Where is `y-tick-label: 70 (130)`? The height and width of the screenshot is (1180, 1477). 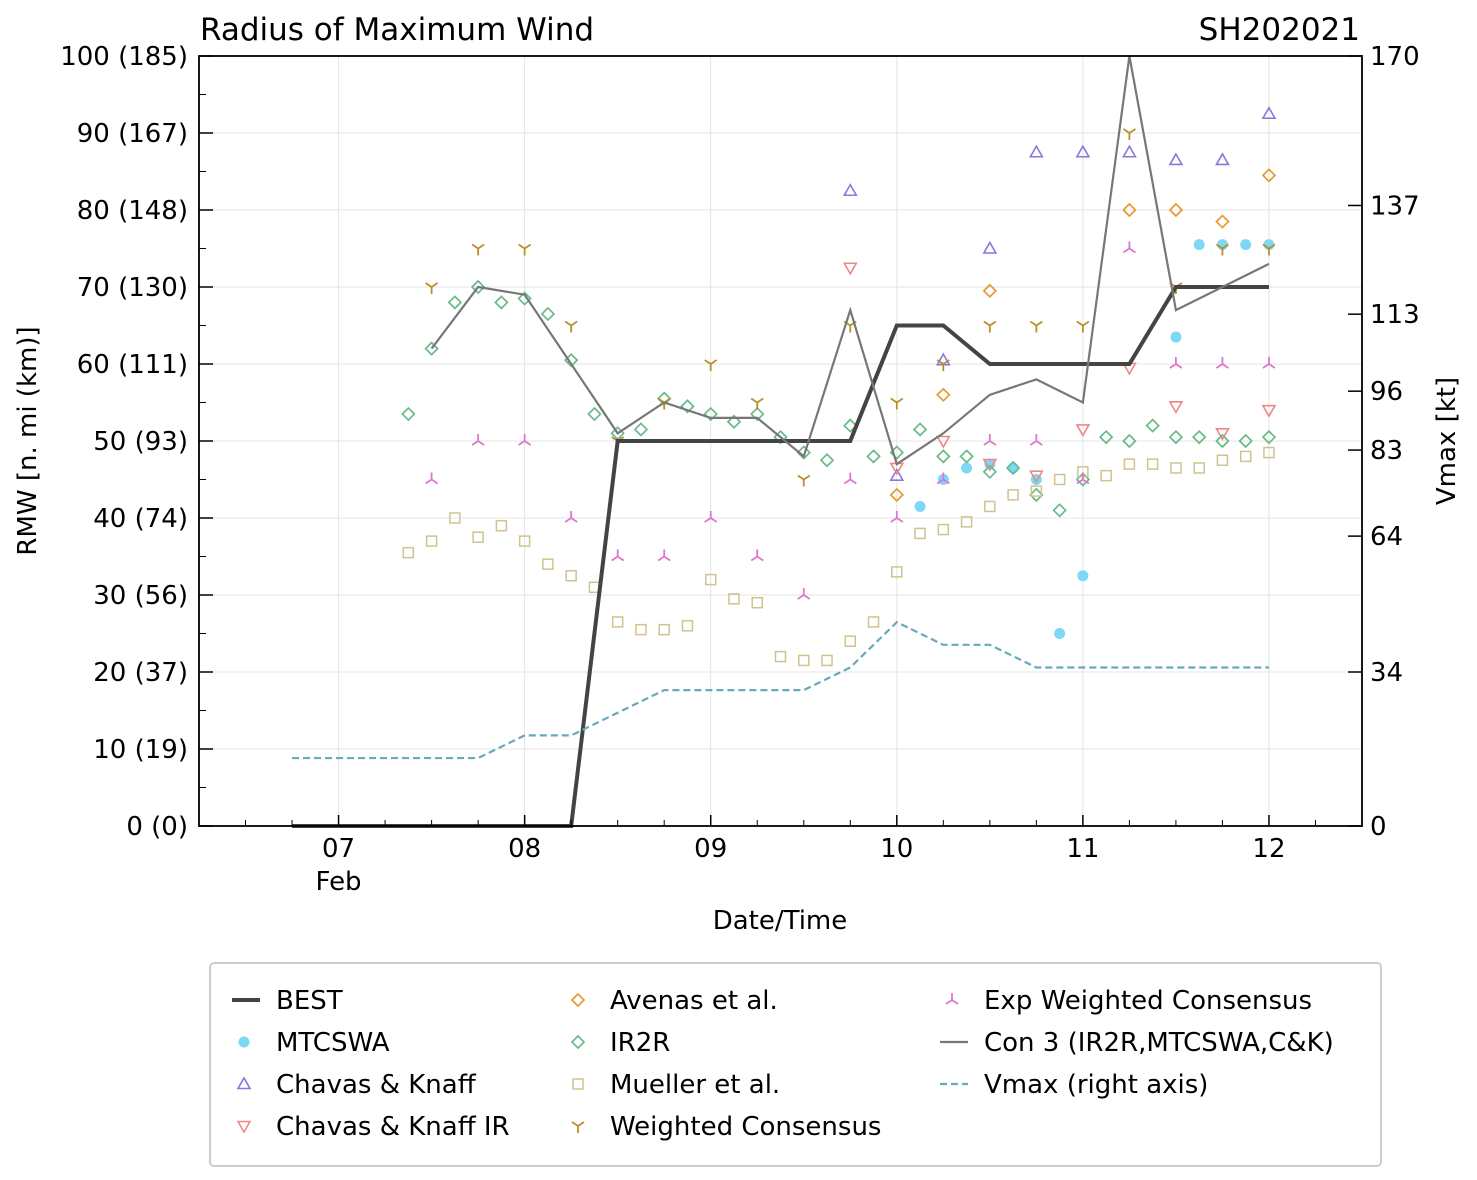
y-tick-label: 70 (130) is located at coordinates (132, 288).